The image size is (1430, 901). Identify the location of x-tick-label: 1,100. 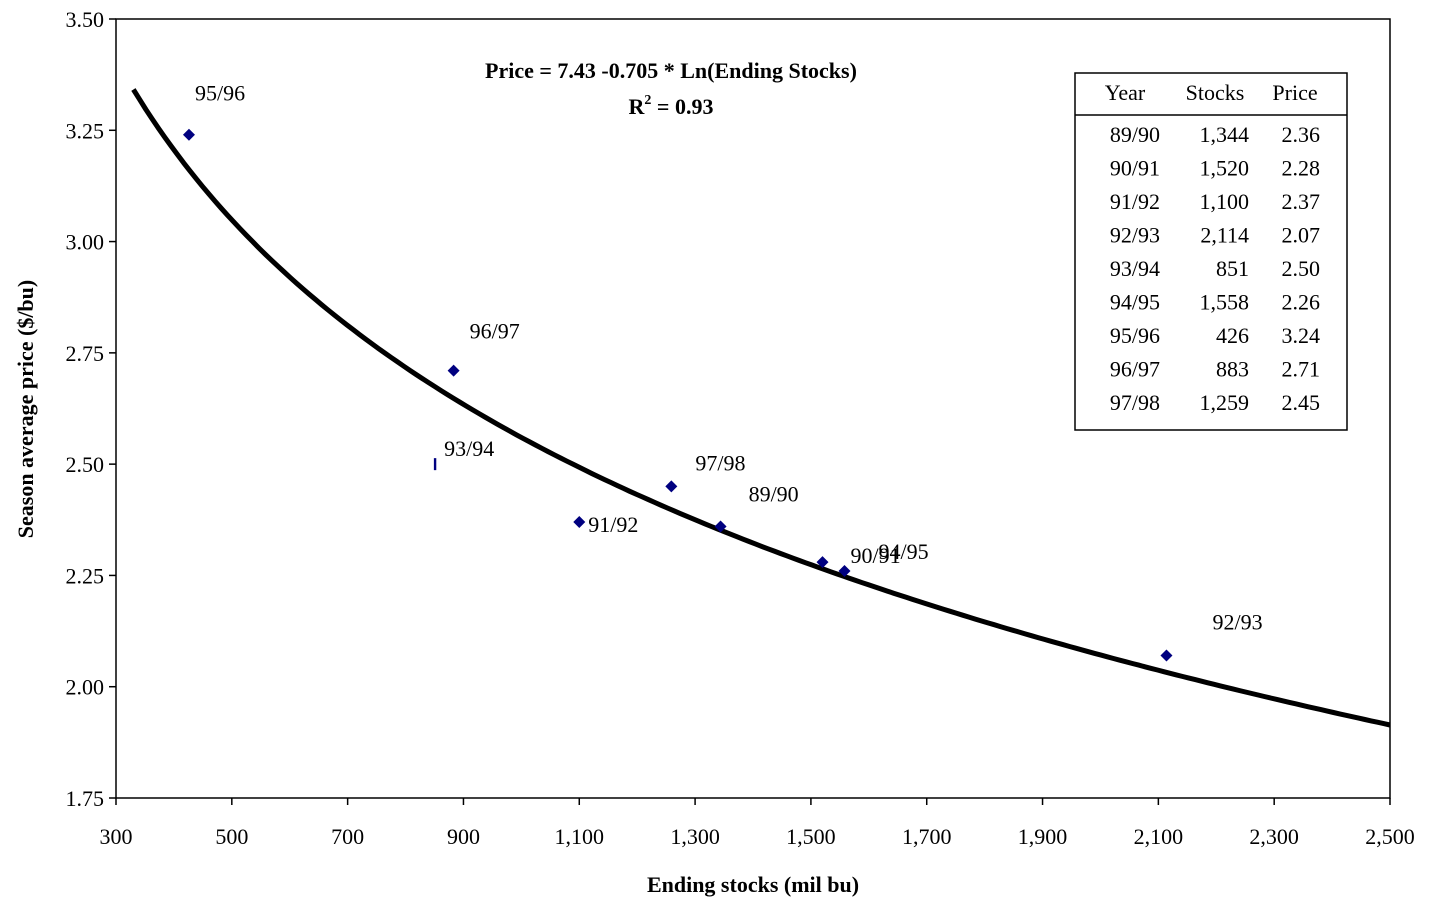
(580, 836).